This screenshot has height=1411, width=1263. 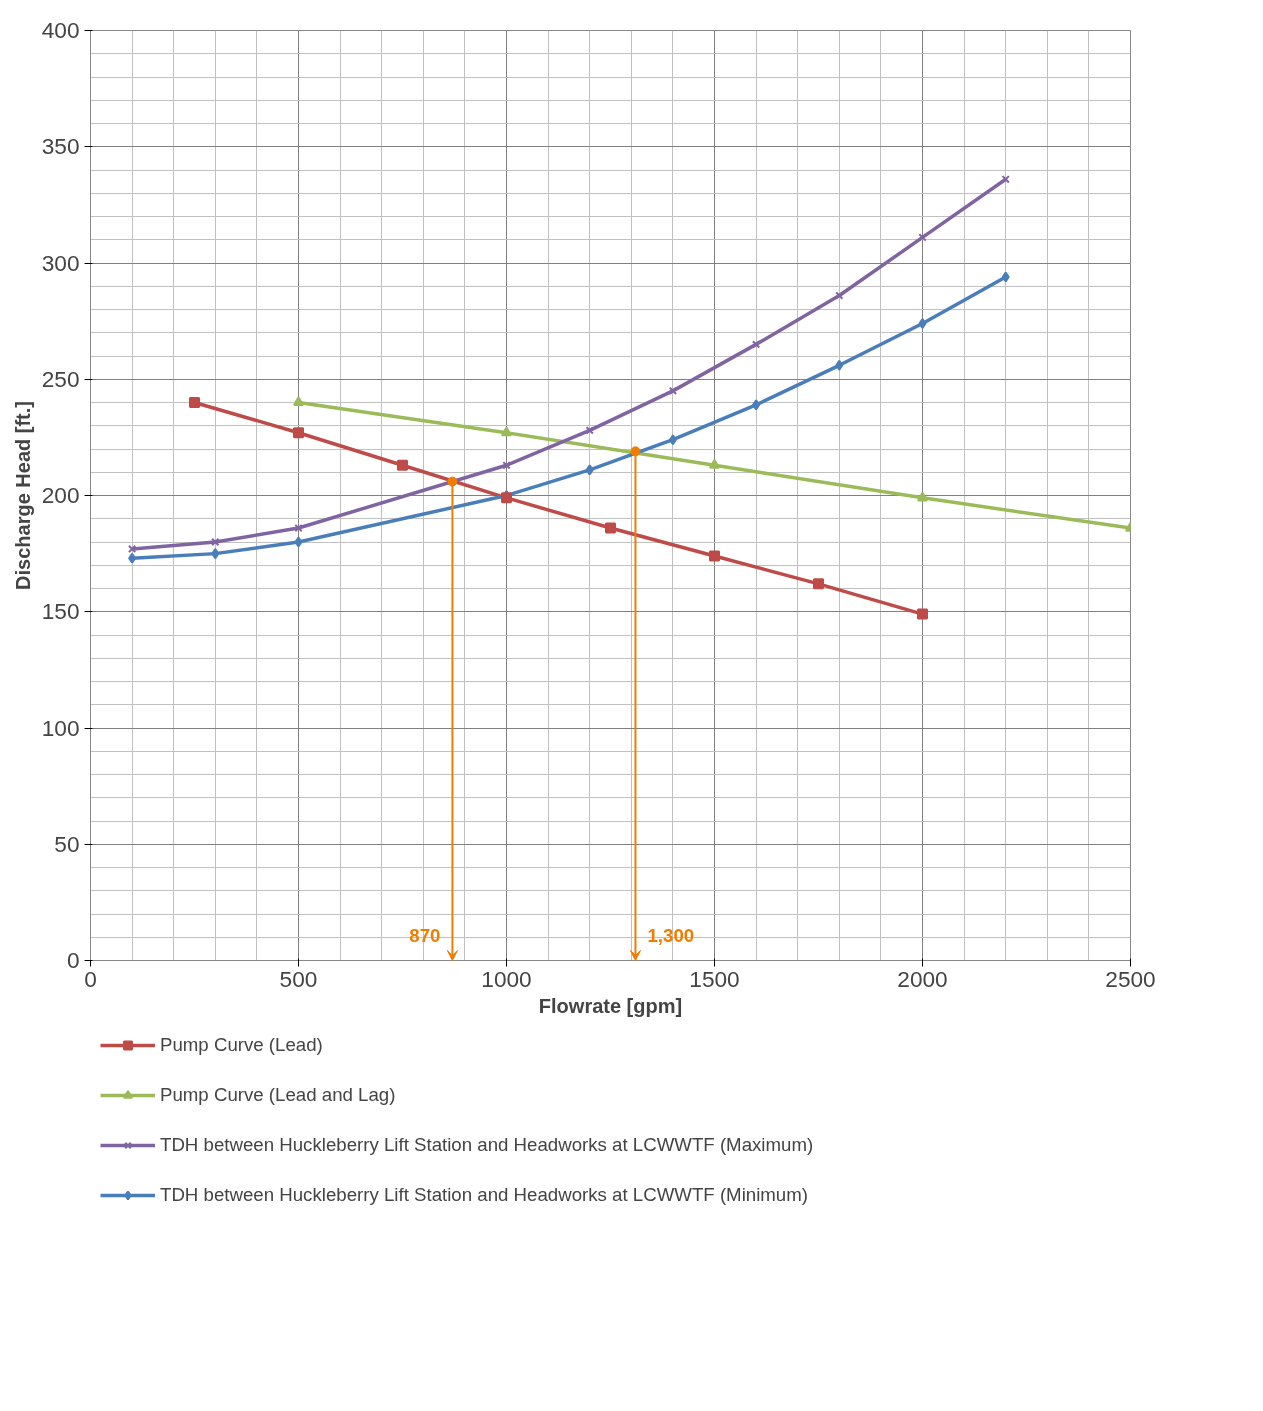 What do you see at coordinates (60, 727) in the screenshot?
I see `y-tick-label: 100` at bounding box center [60, 727].